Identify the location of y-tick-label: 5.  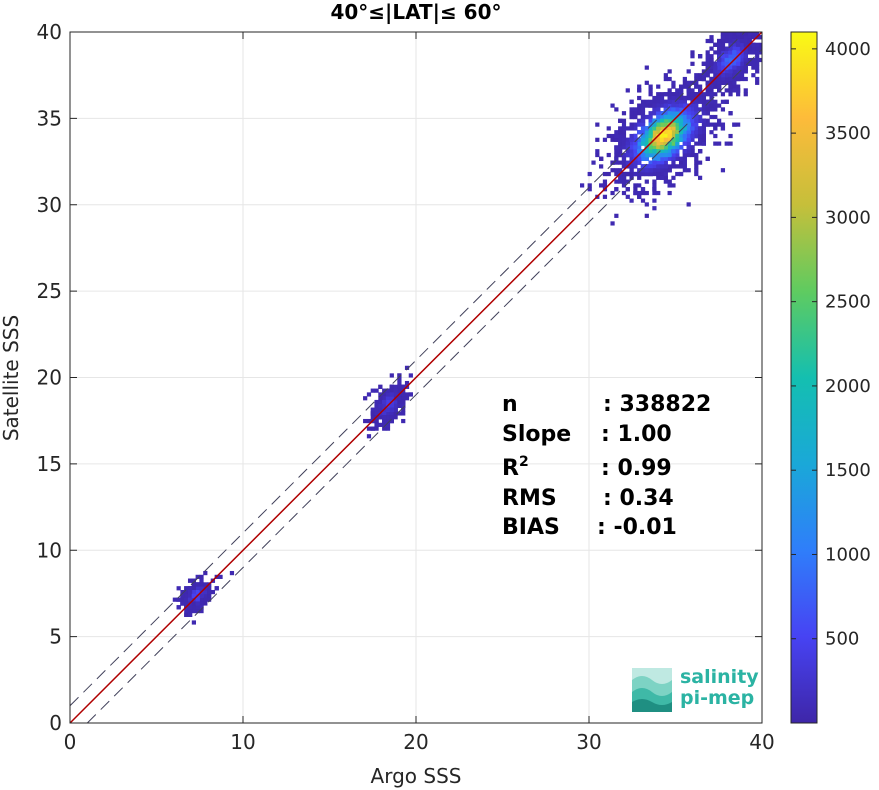
(55, 637).